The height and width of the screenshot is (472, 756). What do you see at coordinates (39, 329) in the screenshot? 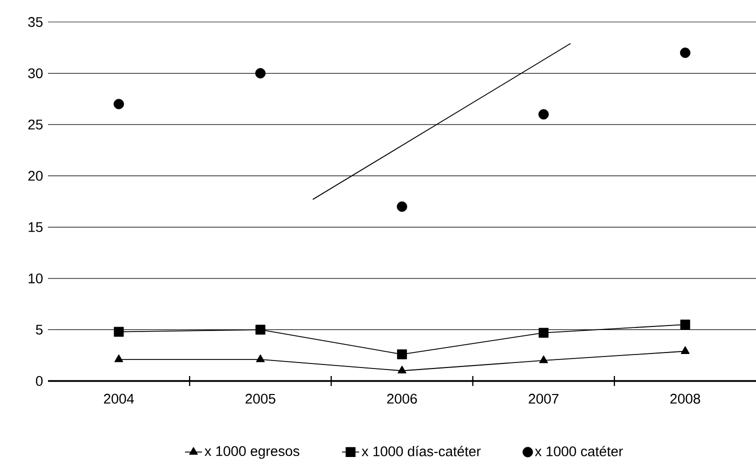
I see `y-tick-label: 5` at bounding box center [39, 329].